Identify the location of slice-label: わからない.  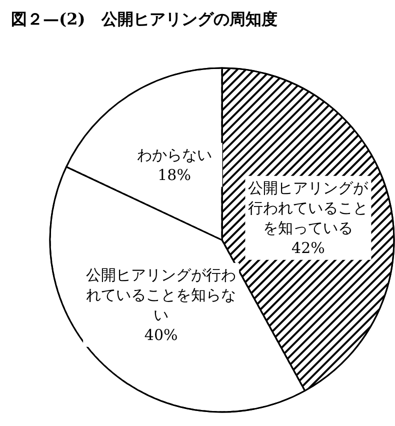
(174, 155).